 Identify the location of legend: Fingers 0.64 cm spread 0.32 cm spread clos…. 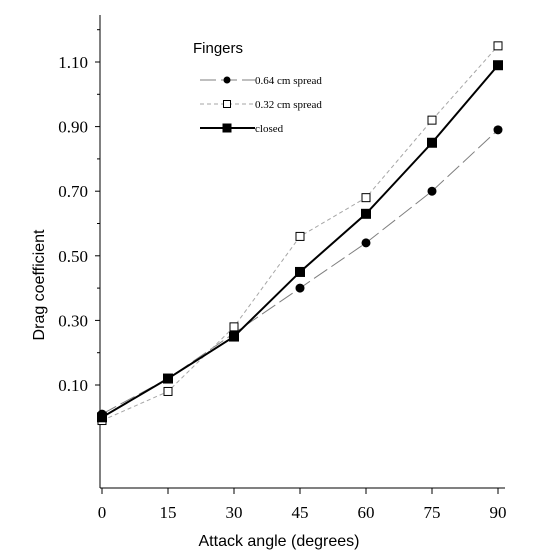
(257, 87).